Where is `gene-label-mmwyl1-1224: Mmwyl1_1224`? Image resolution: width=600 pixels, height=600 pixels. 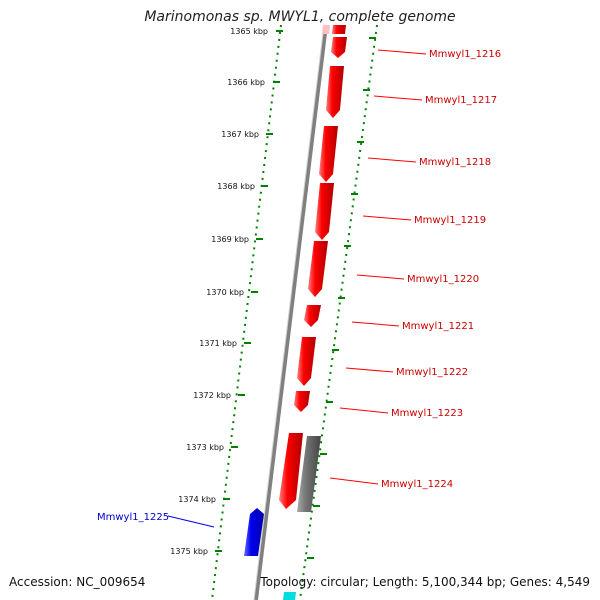 gene-label-mmwyl1-1224: Mmwyl1_1224 is located at coordinates (417, 484).